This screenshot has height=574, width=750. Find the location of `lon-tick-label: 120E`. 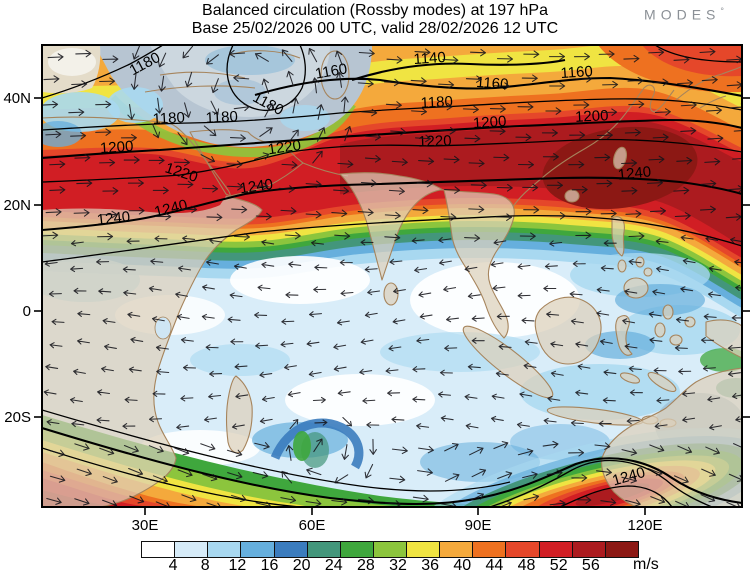

lon-tick-label: 120E is located at coordinates (644, 525).